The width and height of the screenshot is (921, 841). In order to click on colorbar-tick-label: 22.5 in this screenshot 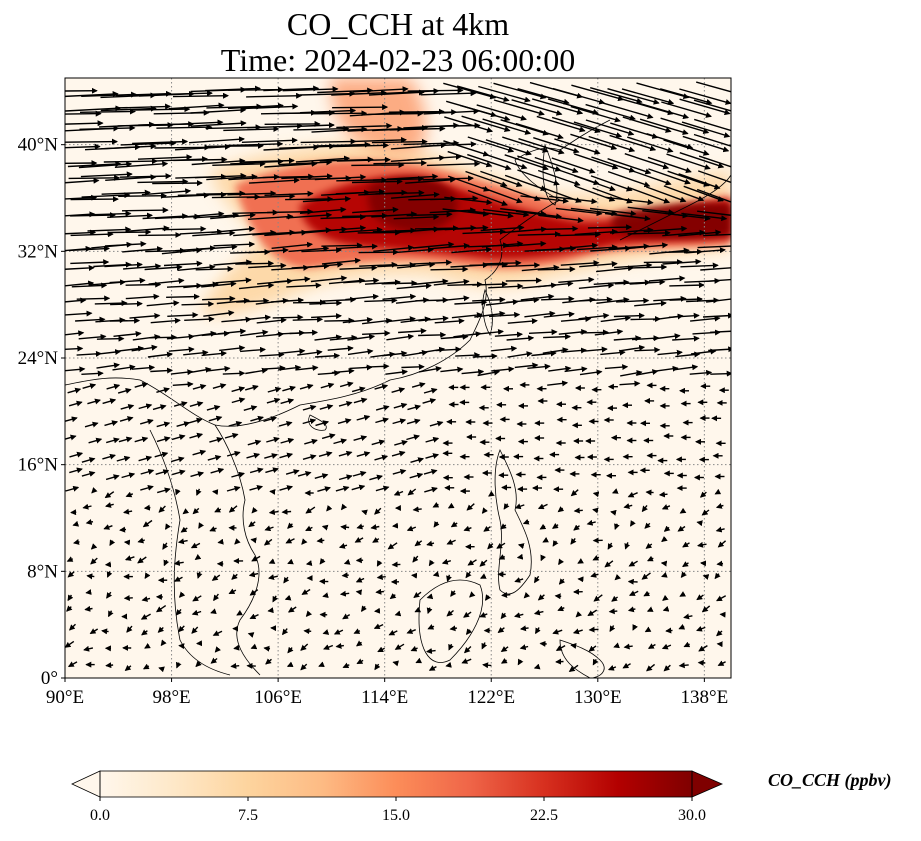, I will do `click(544, 815)`.